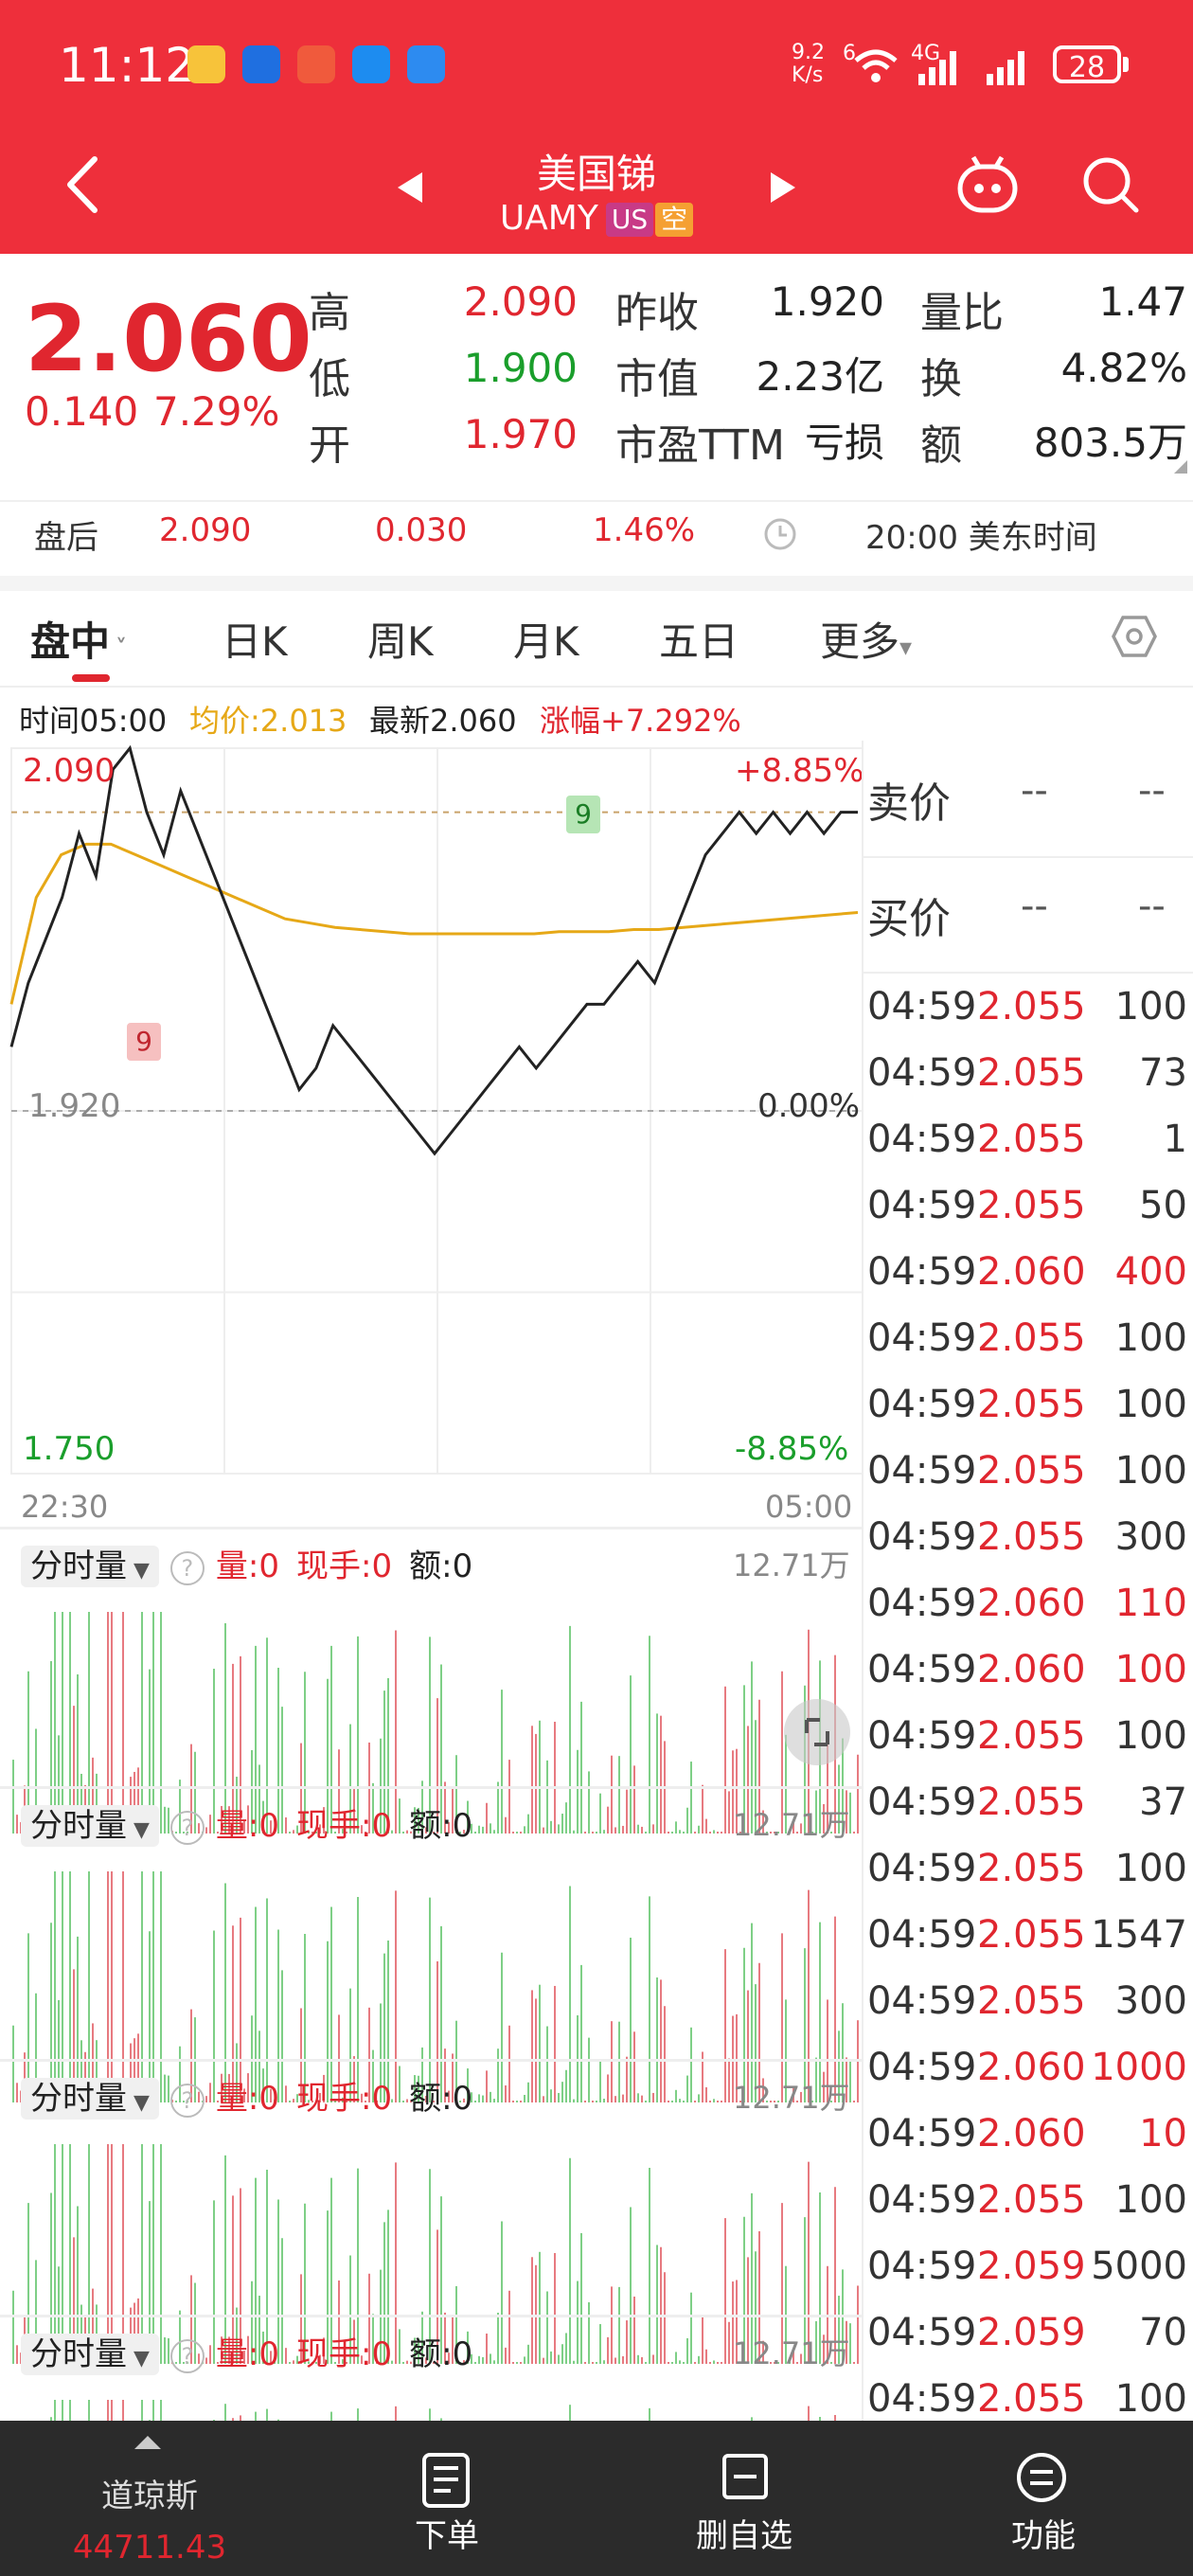  What do you see at coordinates (596, 2498) in the screenshot?
I see `bottom-nav` at bounding box center [596, 2498].